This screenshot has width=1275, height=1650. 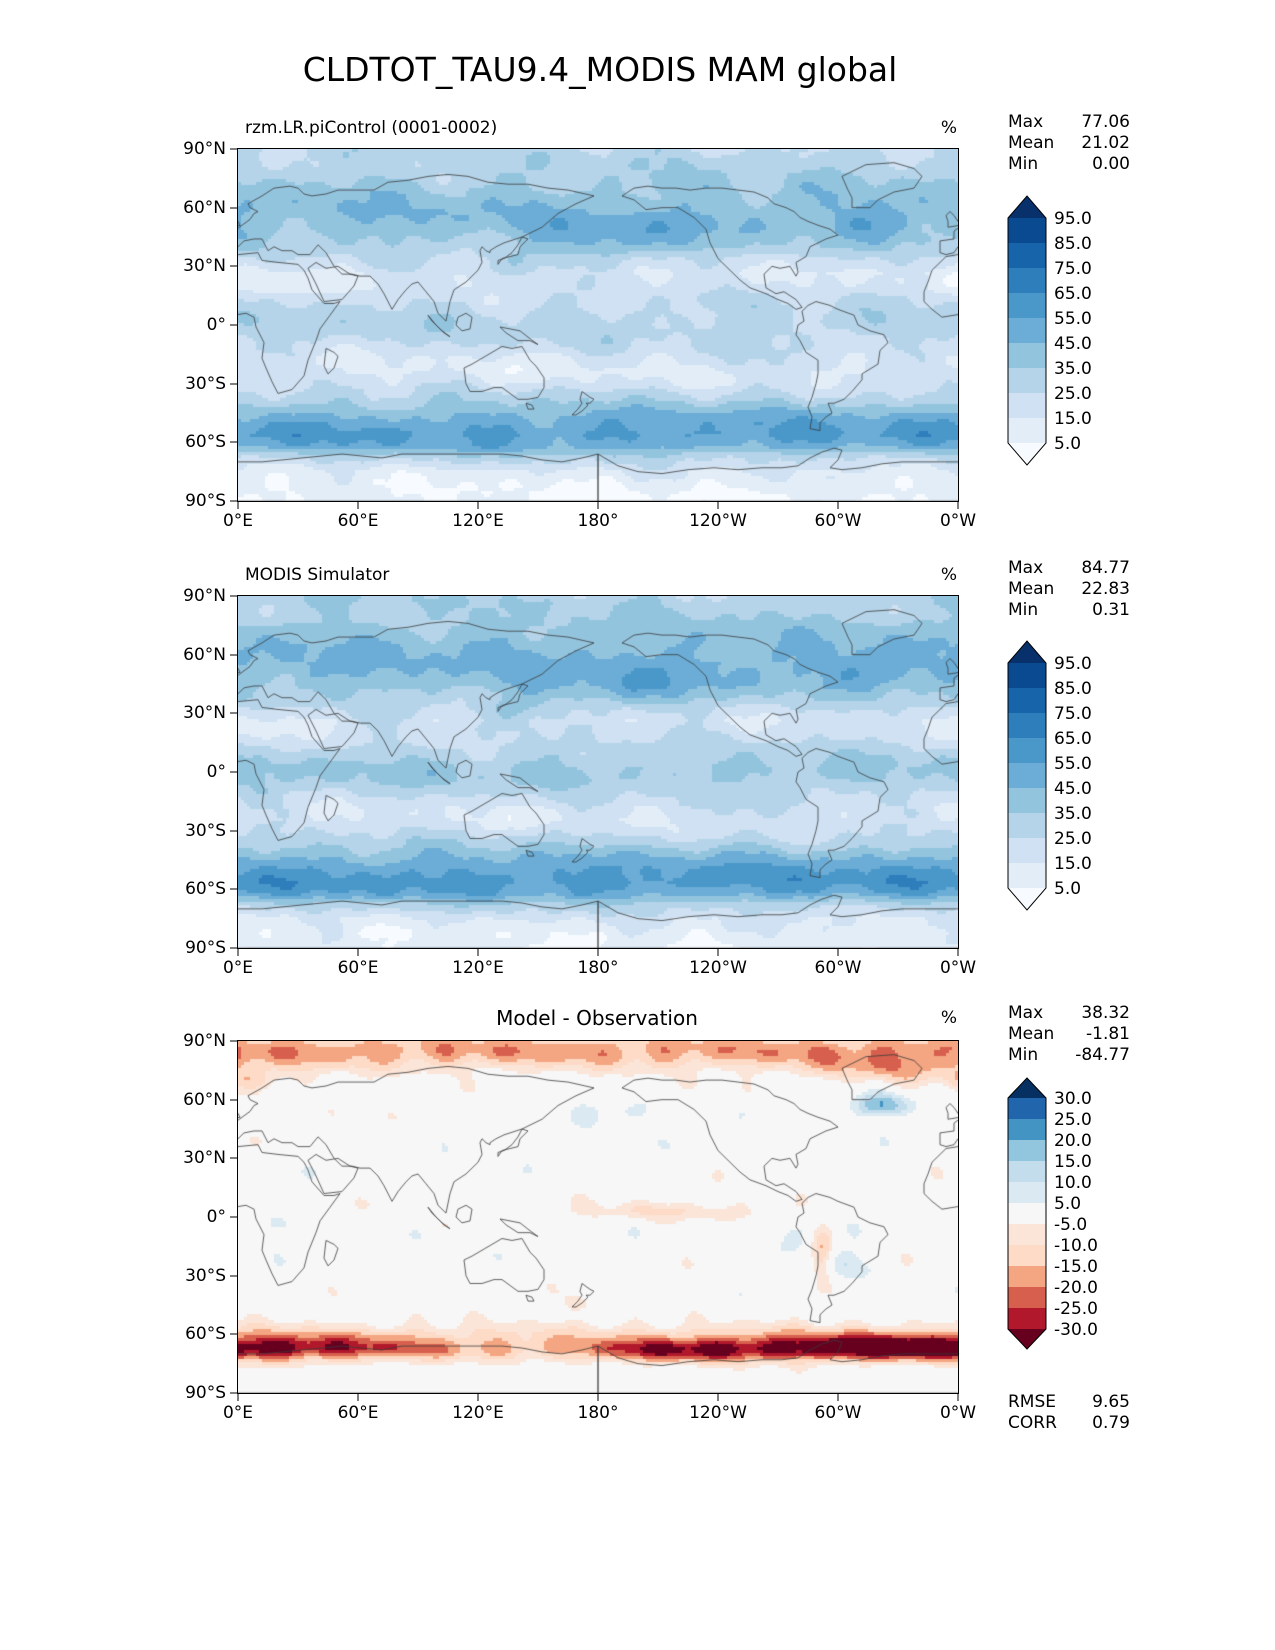 I want to click on stat-row: Max 77.06, so click(x=1069, y=122).